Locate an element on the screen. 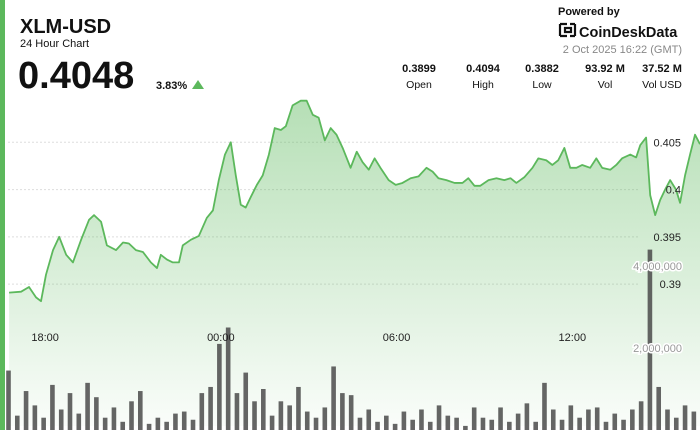 The height and width of the screenshot is (430, 700). chart-subtitle: 24 Hour Chart is located at coordinates (54, 44).